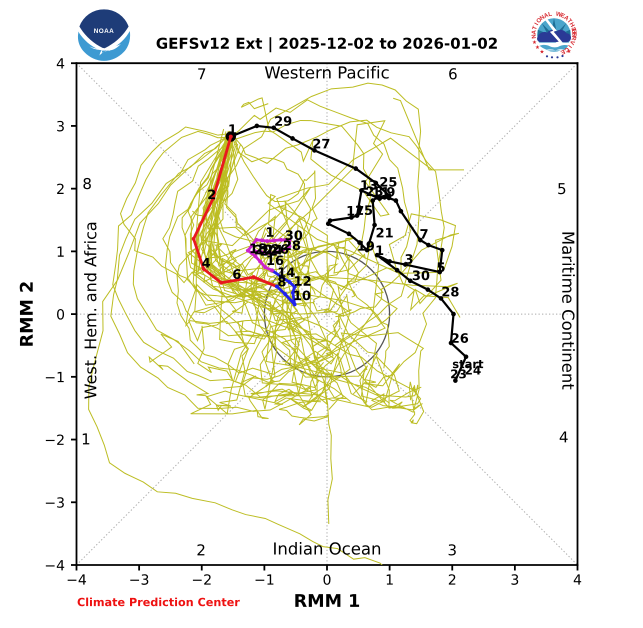  Describe the element at coordinates (571, 42) in the screenshot. I see `svg-text: V` at that location.